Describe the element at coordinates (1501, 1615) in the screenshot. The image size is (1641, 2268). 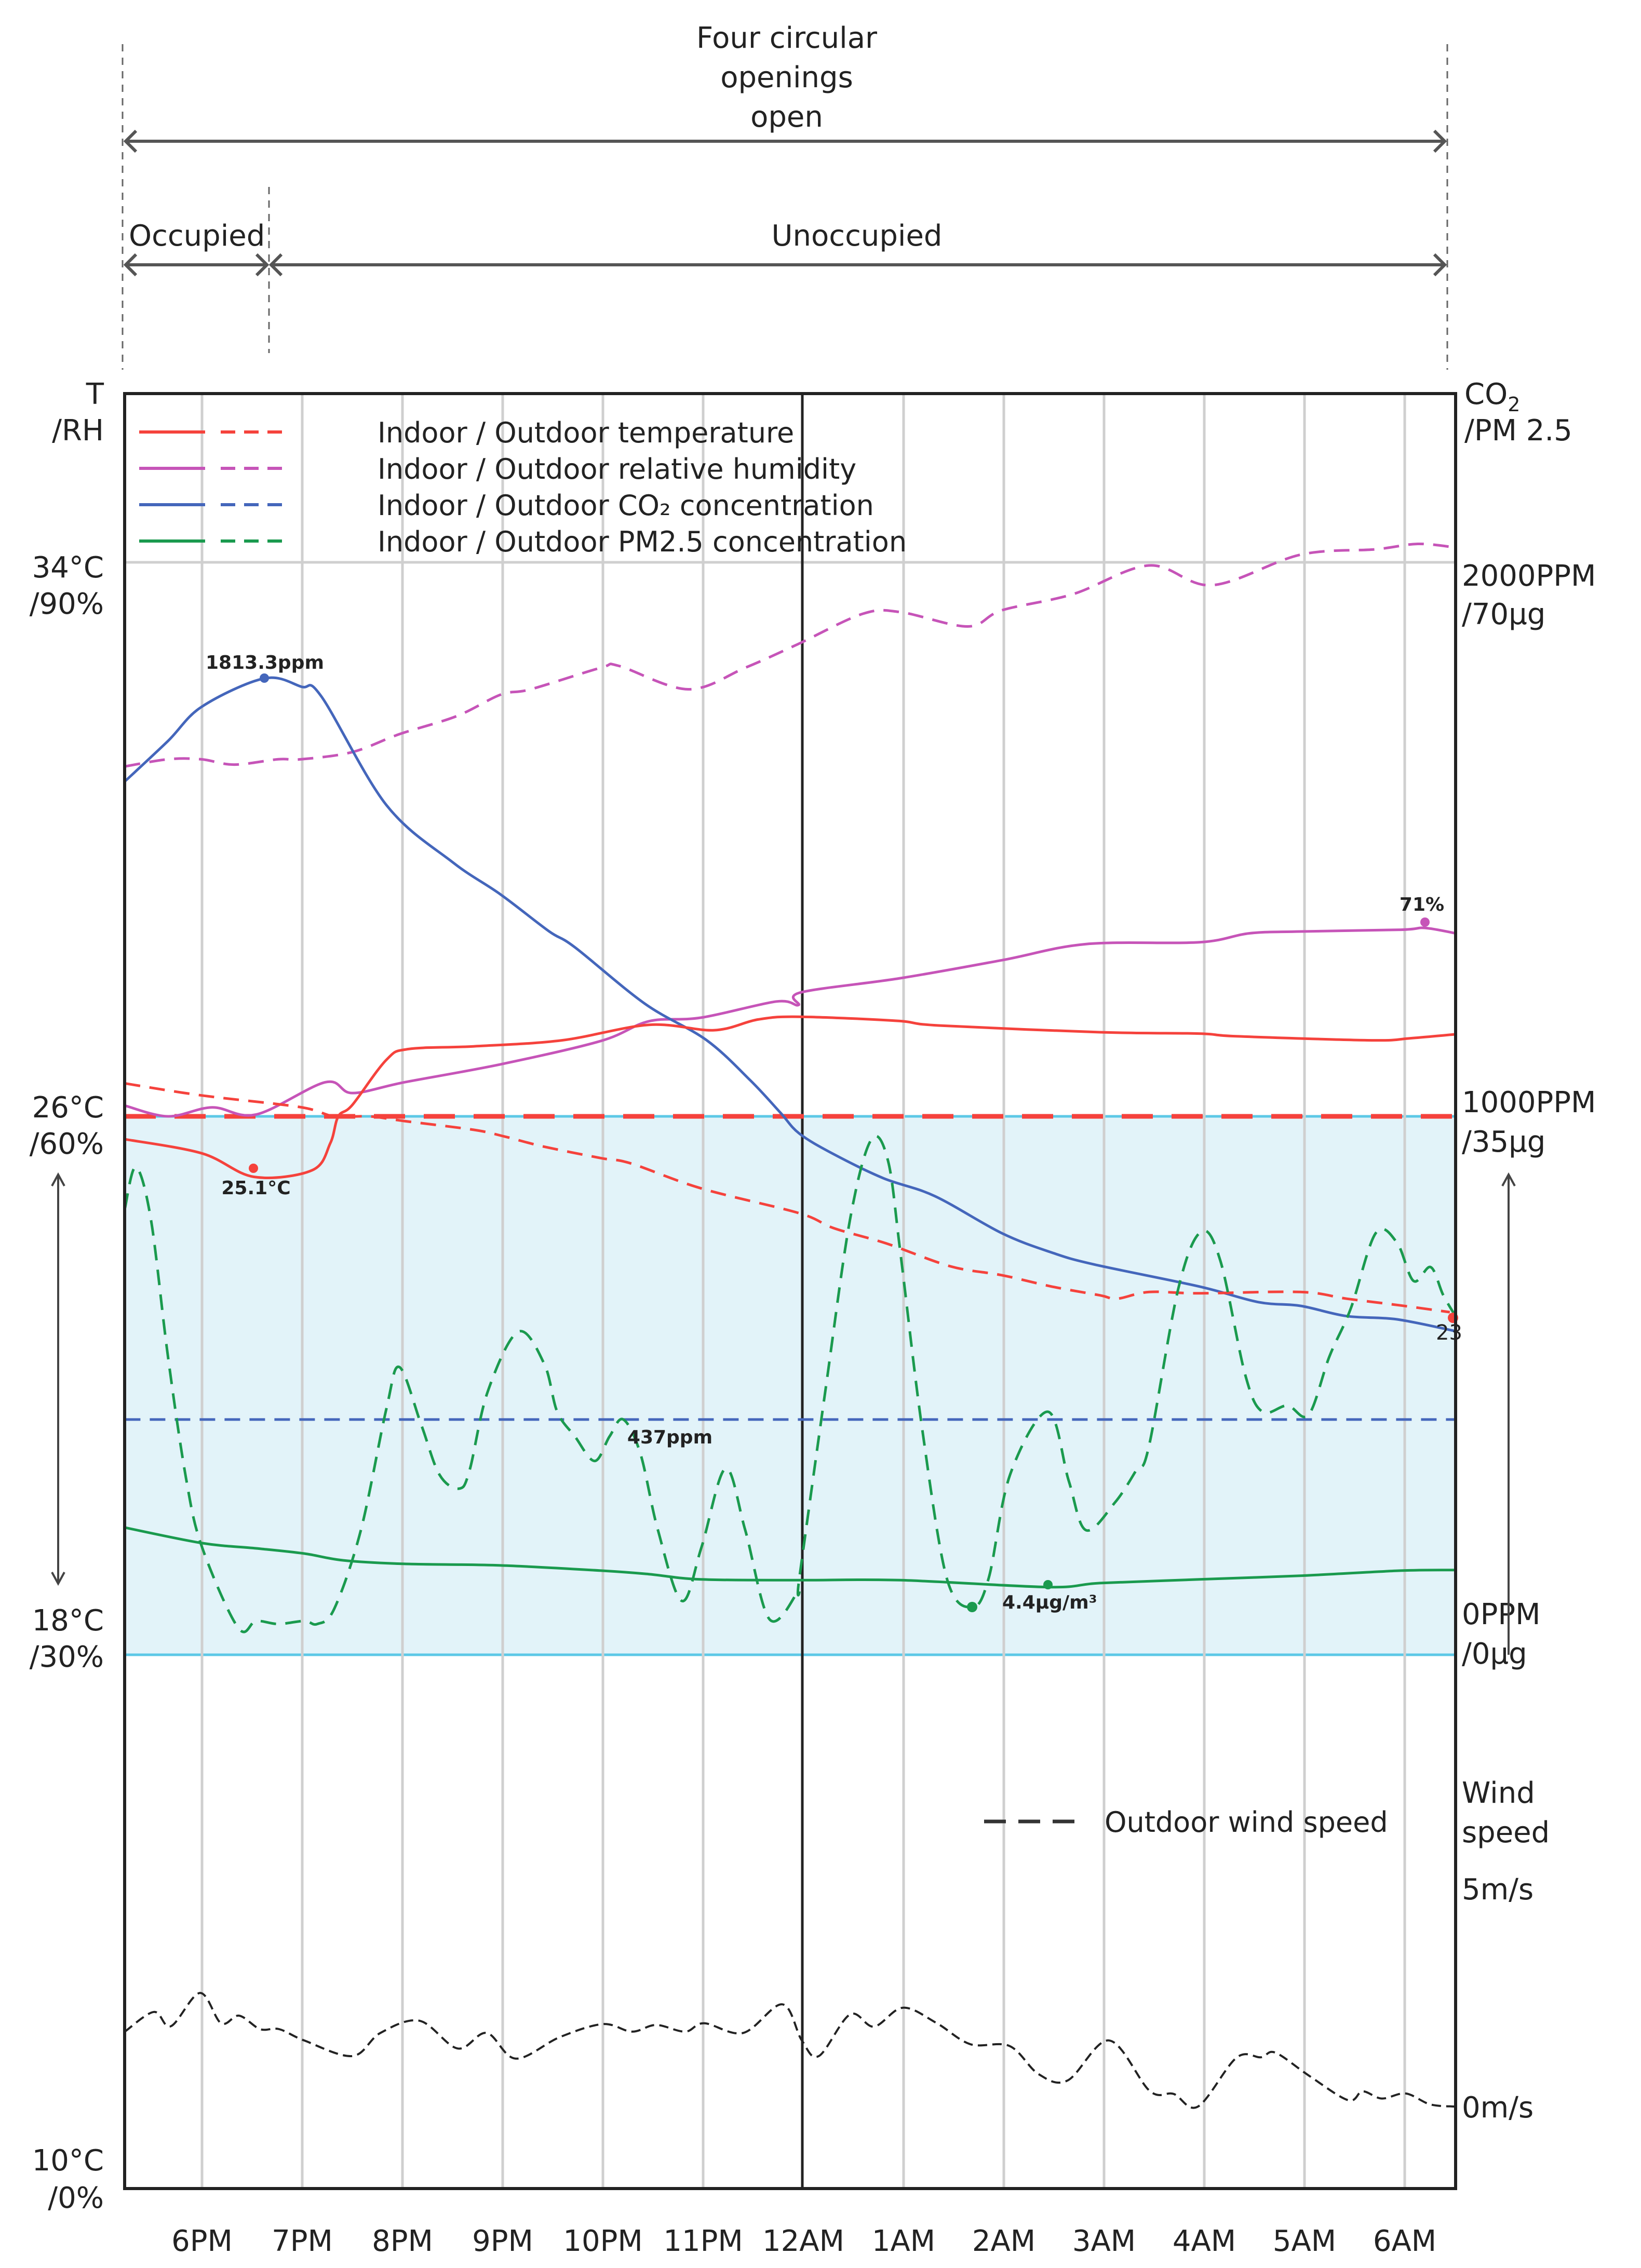
I see `right-tick-0ppm: 0PPM` at that location.